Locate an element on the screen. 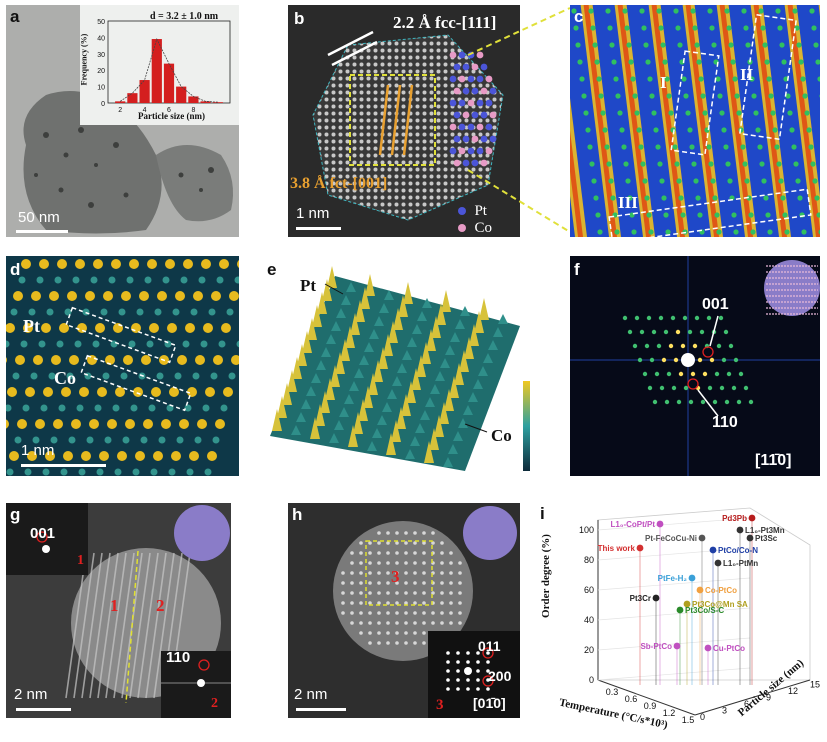 The image size is (827, 742). fft-inset-h is located at coordinates (474, 674).